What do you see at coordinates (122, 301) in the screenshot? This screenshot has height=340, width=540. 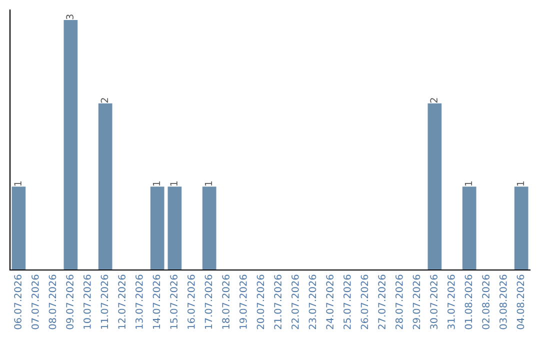 I see `x-tick-label: 12.07.2026` at bounding box center [122, 301].